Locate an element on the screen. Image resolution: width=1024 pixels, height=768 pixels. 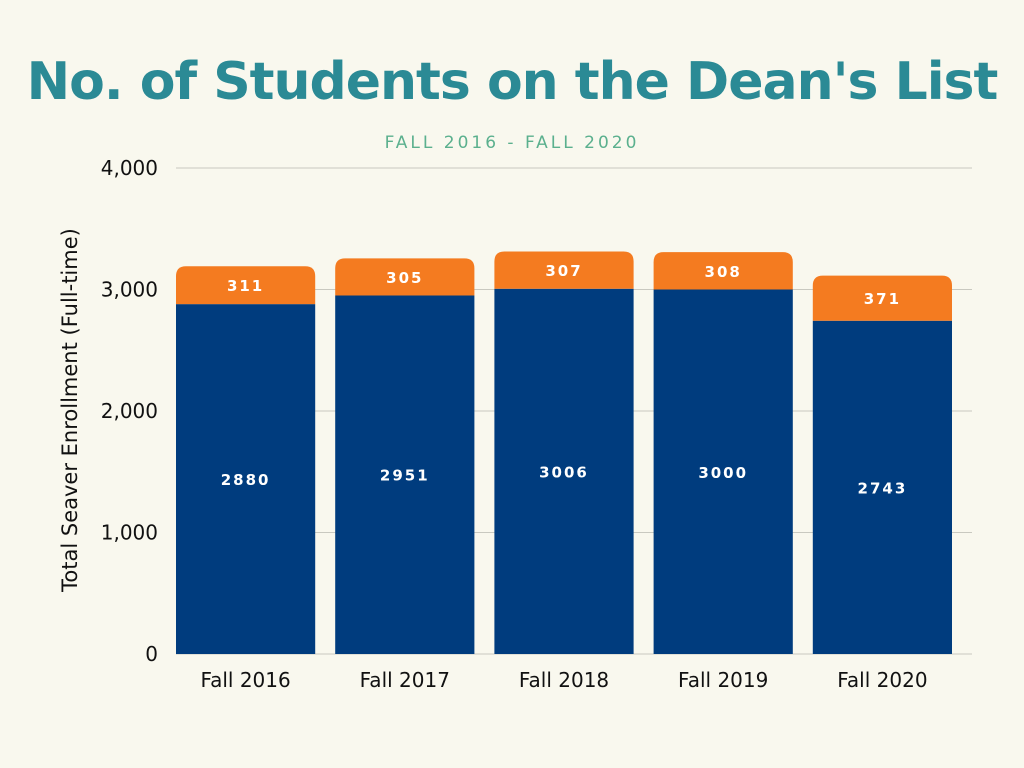
data-label: 3000 is located at coordinates (723, 473).